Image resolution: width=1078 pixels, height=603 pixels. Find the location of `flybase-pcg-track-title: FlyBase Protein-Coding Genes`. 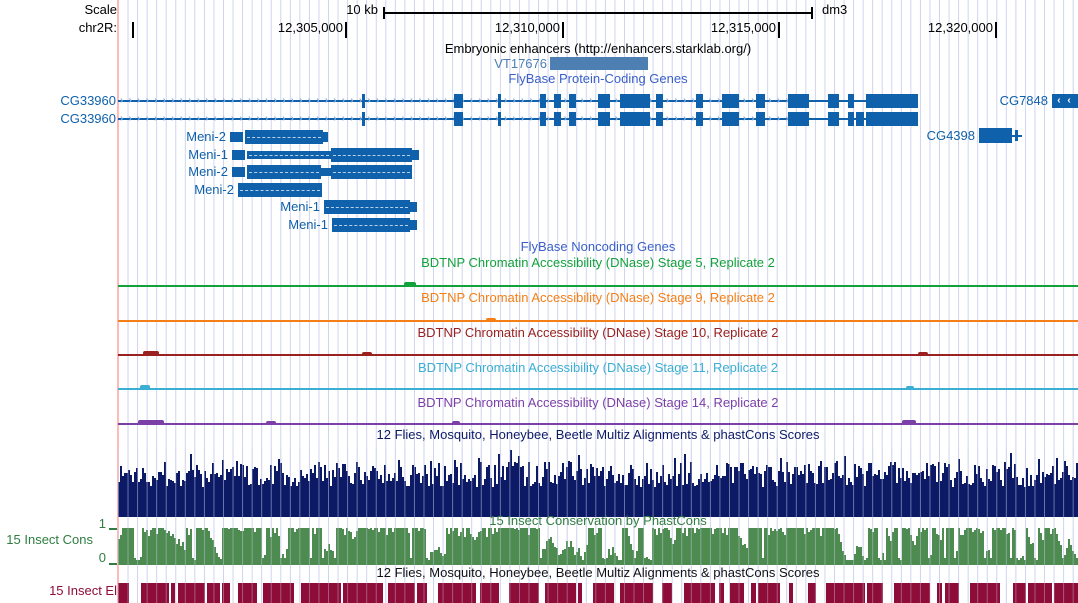

flybase-pcg-track-title: FlyBase Protein-Coding Genes is located at coordinates (598, 78).